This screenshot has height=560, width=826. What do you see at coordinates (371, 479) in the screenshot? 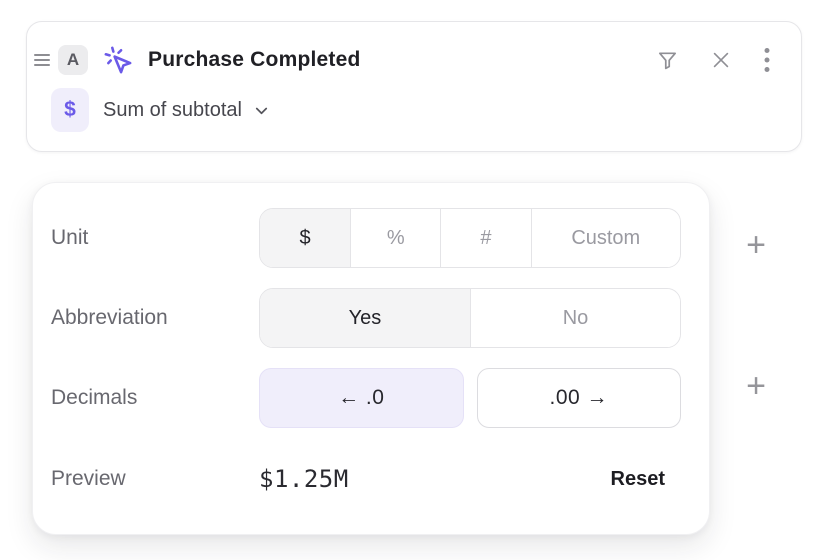
I see `preview-row: Preview $1.25M Reset` at bounding box center [371, 479].